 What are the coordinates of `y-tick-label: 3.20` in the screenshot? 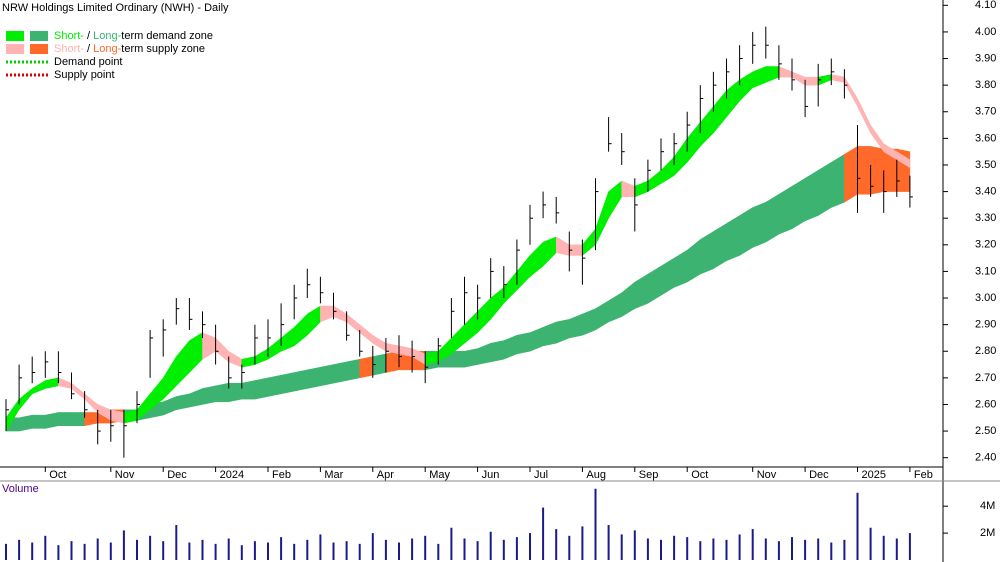 It's located at (985, 245).